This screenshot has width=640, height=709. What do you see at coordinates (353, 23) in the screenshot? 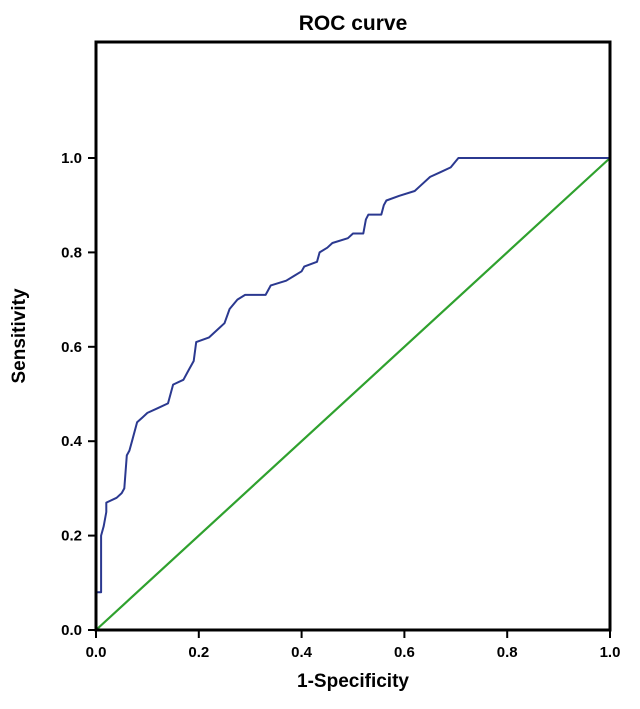
I see `chart-title: ROC curve` at bounding box center [353, 23].